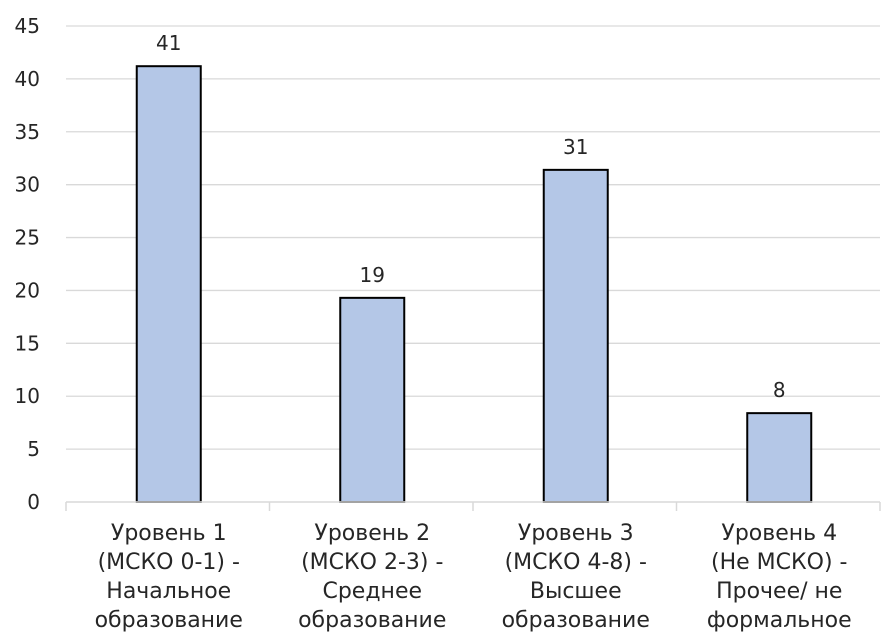 This screenshot has height=640, width=882. I want to click on y-tick-label-20: 20, so click(27, 290).